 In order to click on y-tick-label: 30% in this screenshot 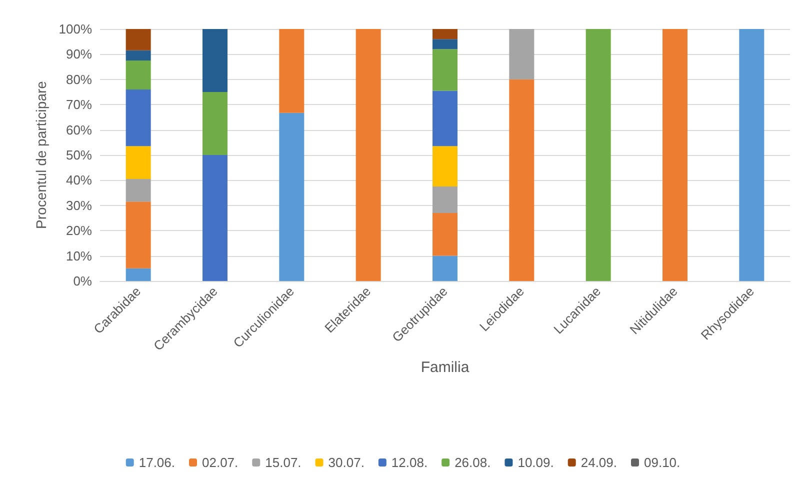, I will do `click(79, 205)`.